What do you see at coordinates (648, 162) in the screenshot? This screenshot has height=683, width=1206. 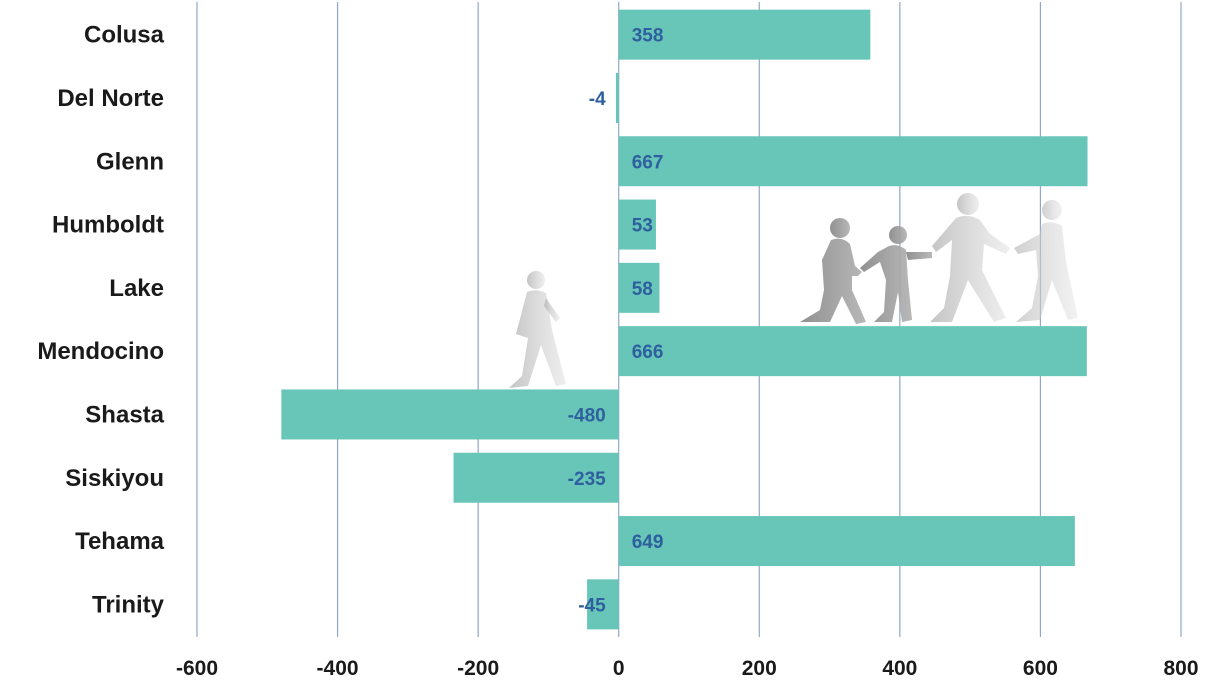 I see `data-label: 667` at bounding box center [648, 162].